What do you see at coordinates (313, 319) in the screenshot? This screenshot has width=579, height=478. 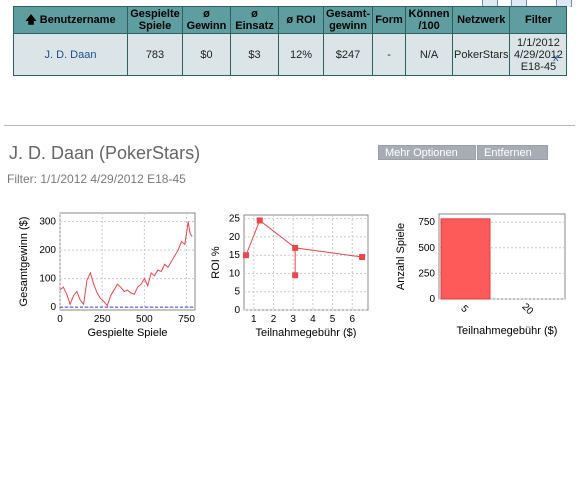 I see `x-tick-label: 4` at bounding box center [313, 319].